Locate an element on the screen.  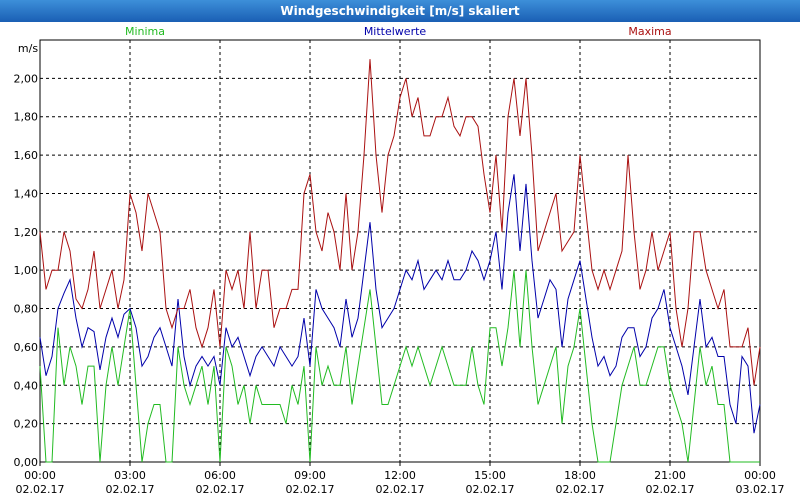
y-tick-label: 1,60 is located at coordinates (26, 155).